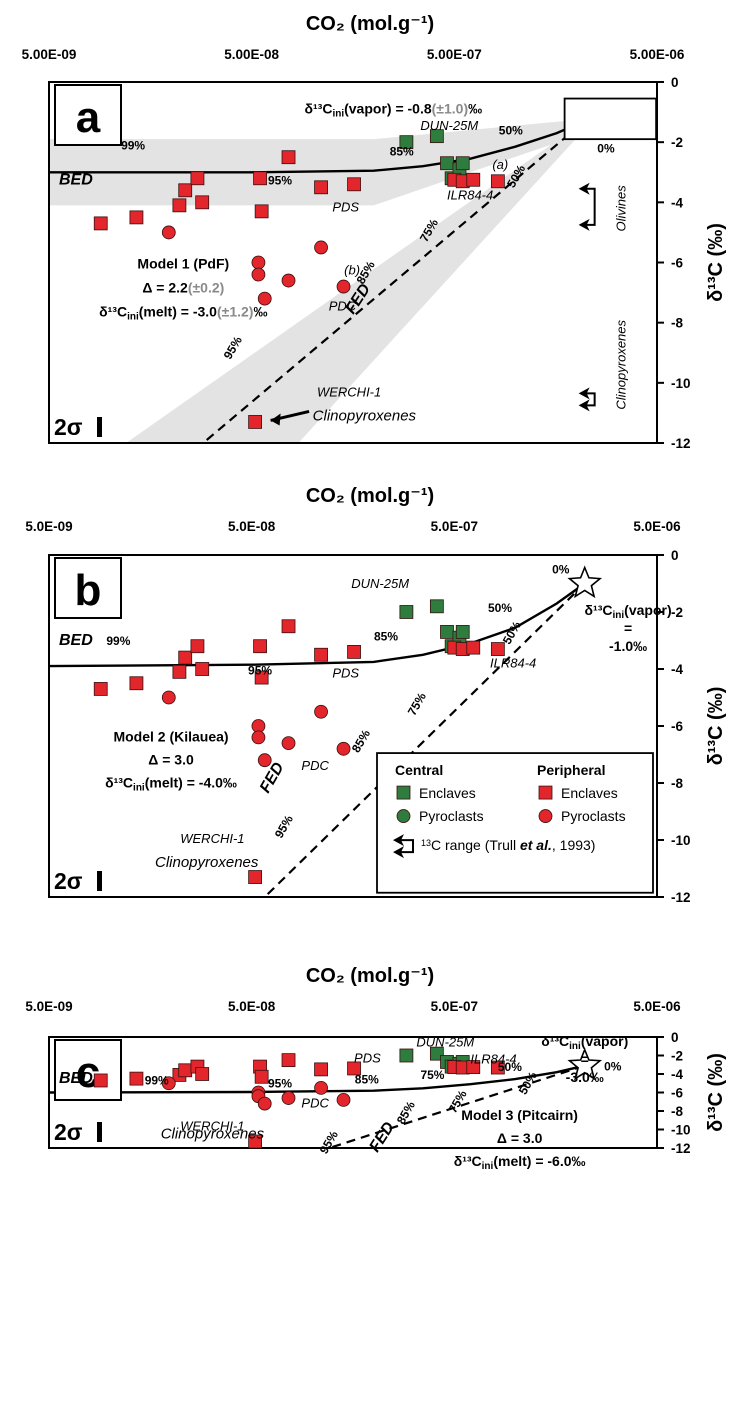 This screenshot has width=740, height=1410. I want to click on model-melt: δ¹³Cini(melt) = -4.0‰, so click(171, 784).